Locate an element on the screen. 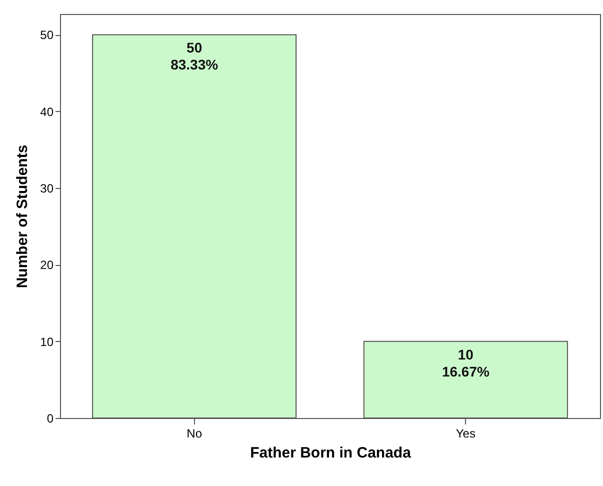 The image size is (603, 486). y-axis-title: Number of Students is located at coordinates (23, 216).